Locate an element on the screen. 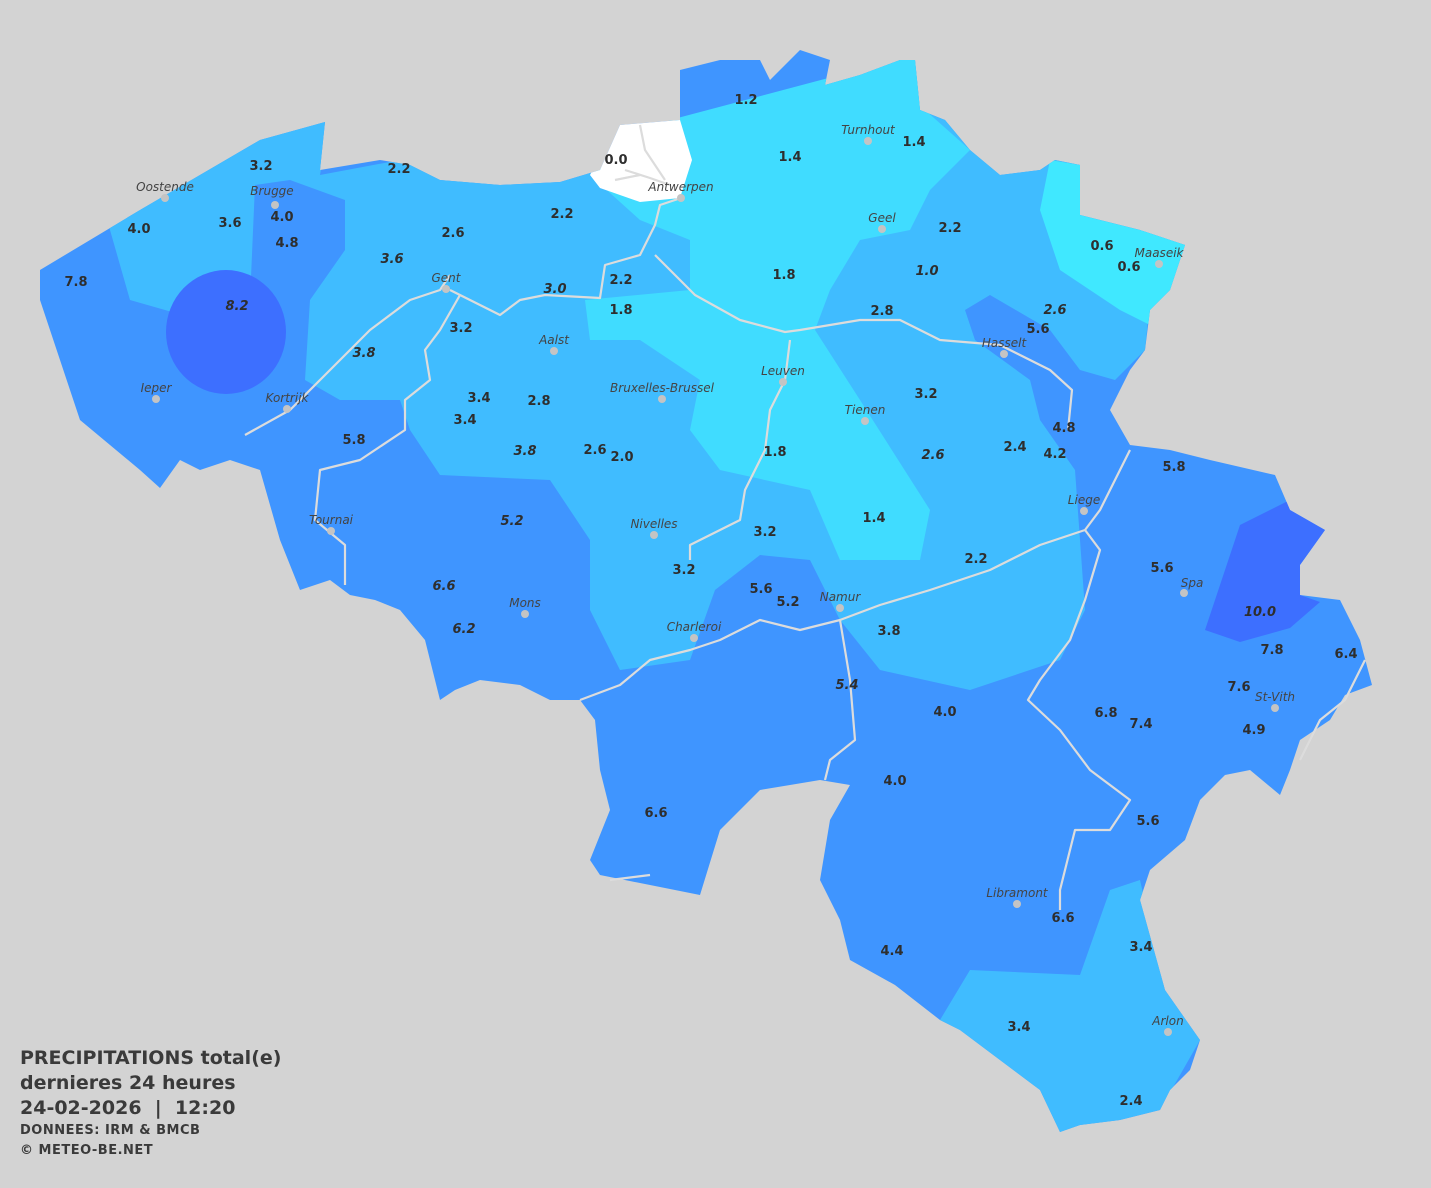 The image size is (1431, 1188). river-our is located at coordinates (1332, 710).